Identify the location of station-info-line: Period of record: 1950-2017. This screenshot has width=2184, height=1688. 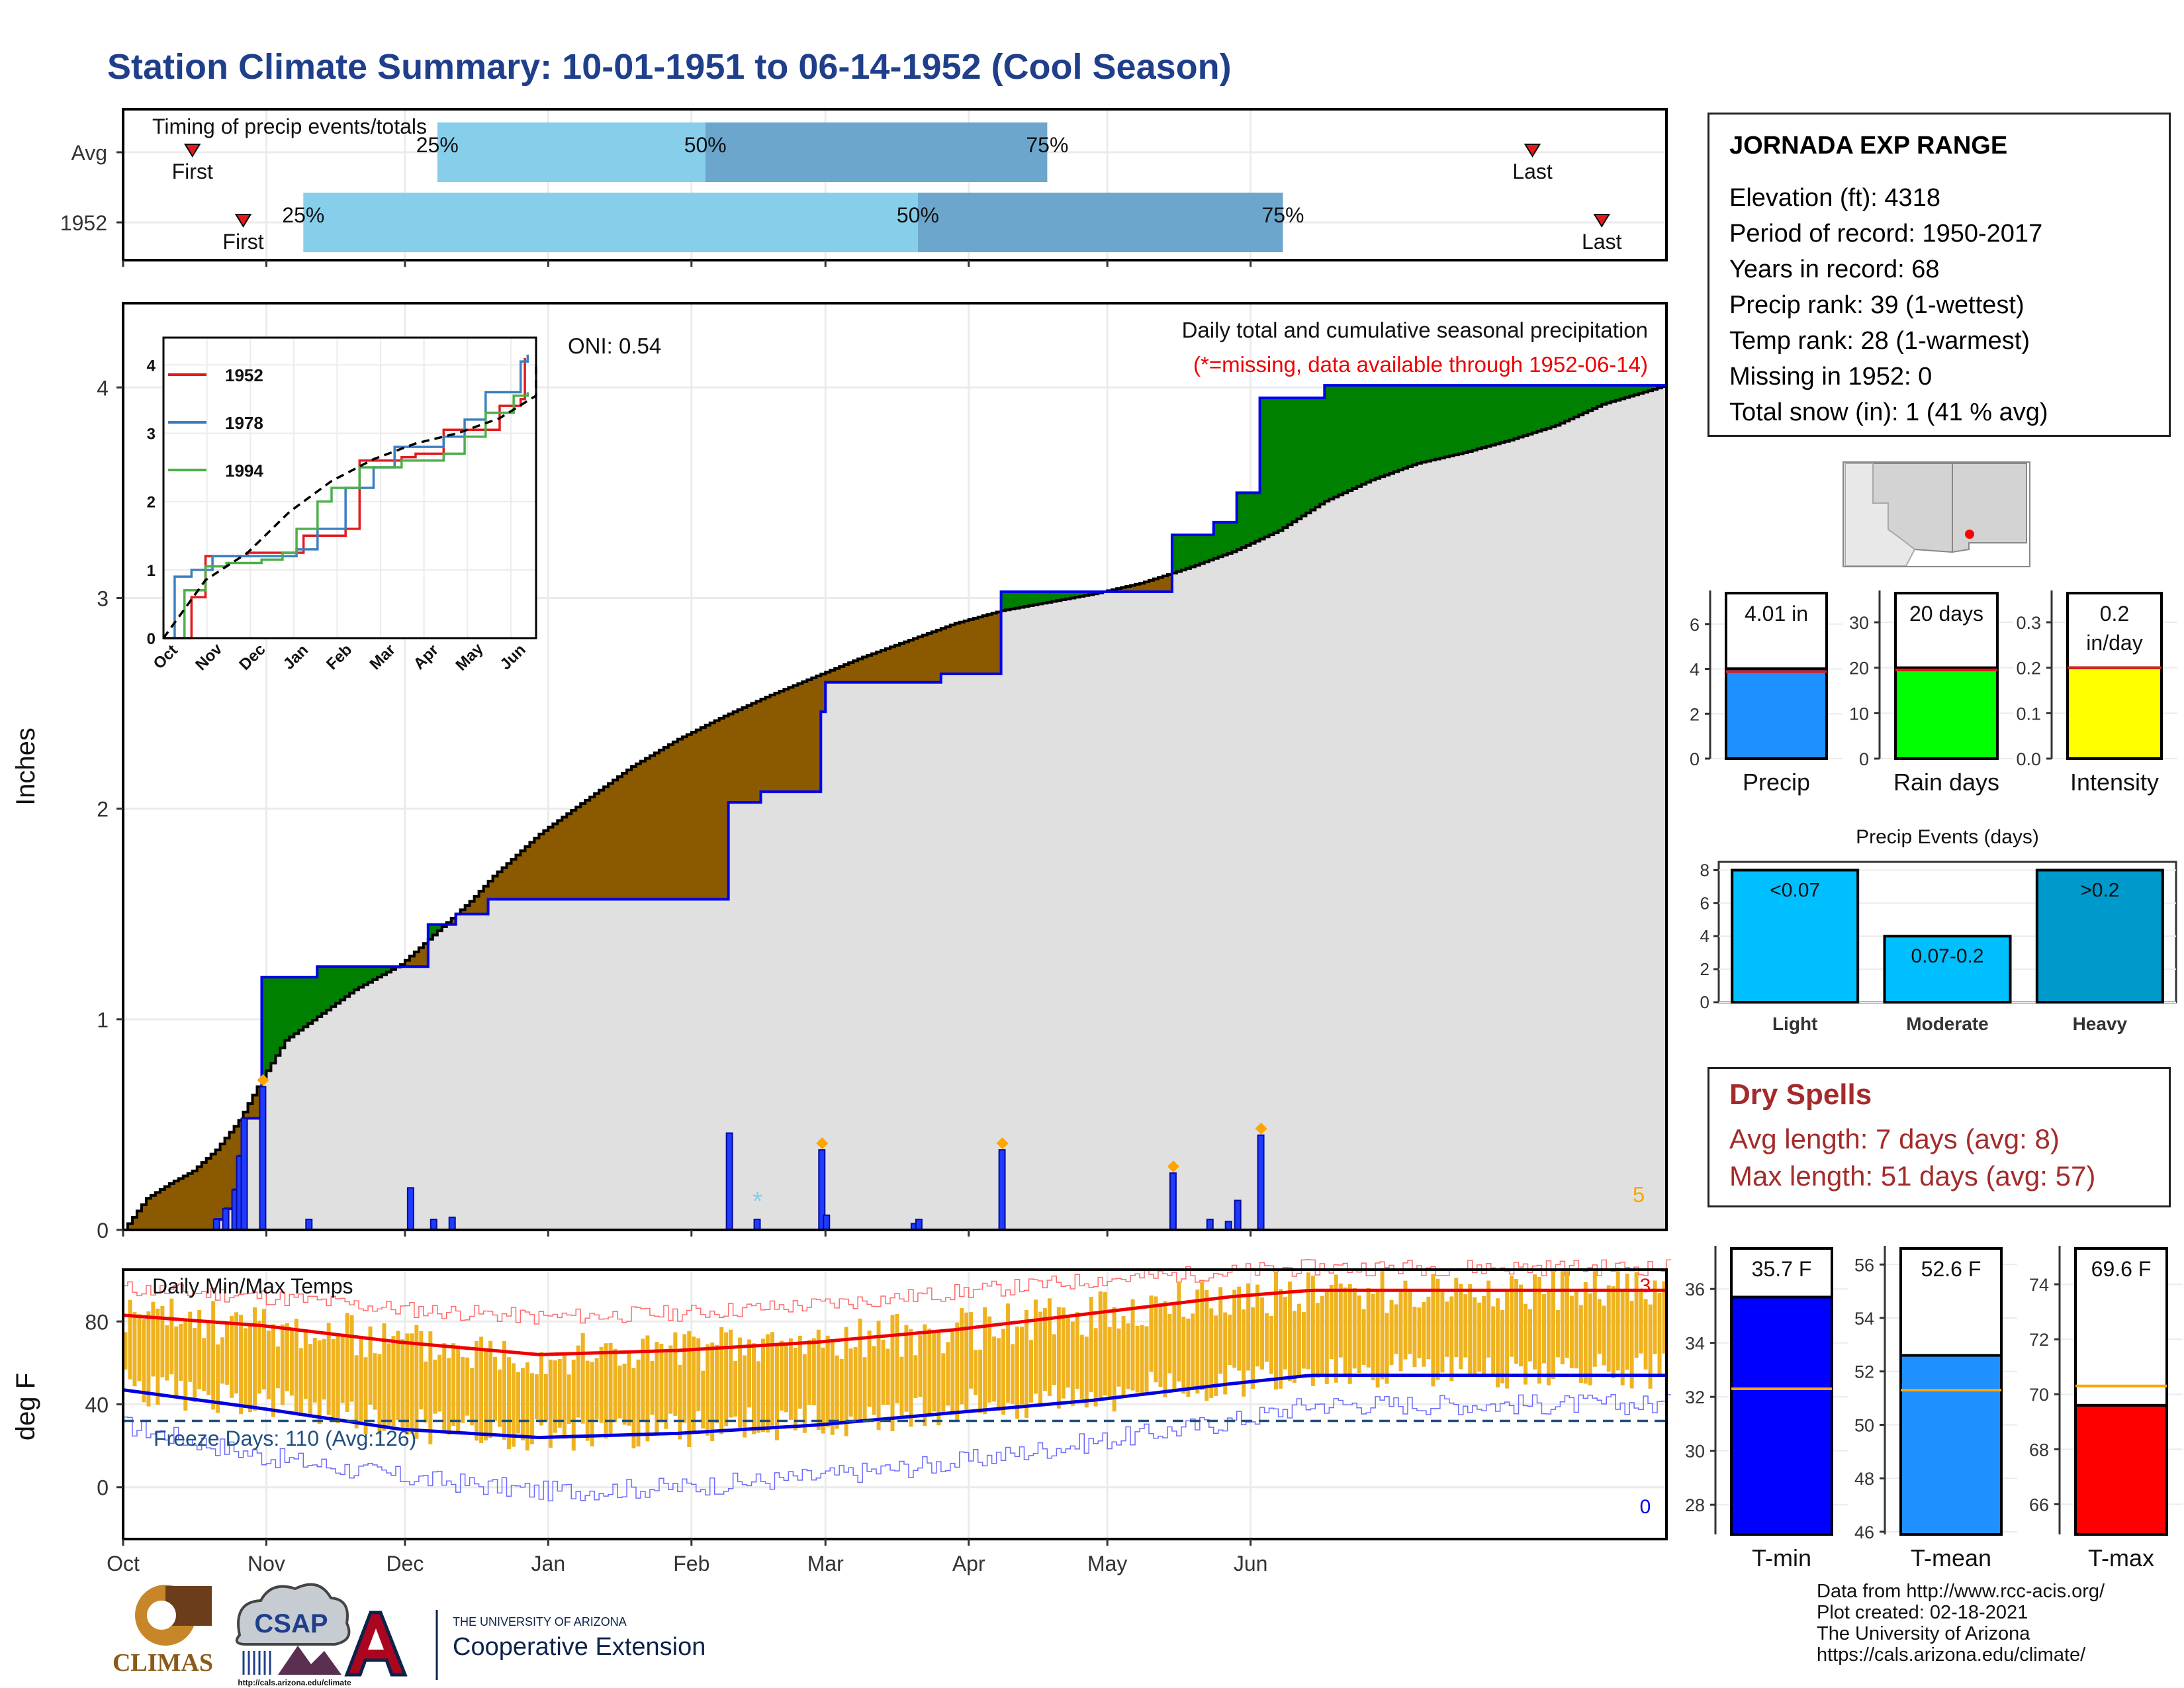
(1886, 234).